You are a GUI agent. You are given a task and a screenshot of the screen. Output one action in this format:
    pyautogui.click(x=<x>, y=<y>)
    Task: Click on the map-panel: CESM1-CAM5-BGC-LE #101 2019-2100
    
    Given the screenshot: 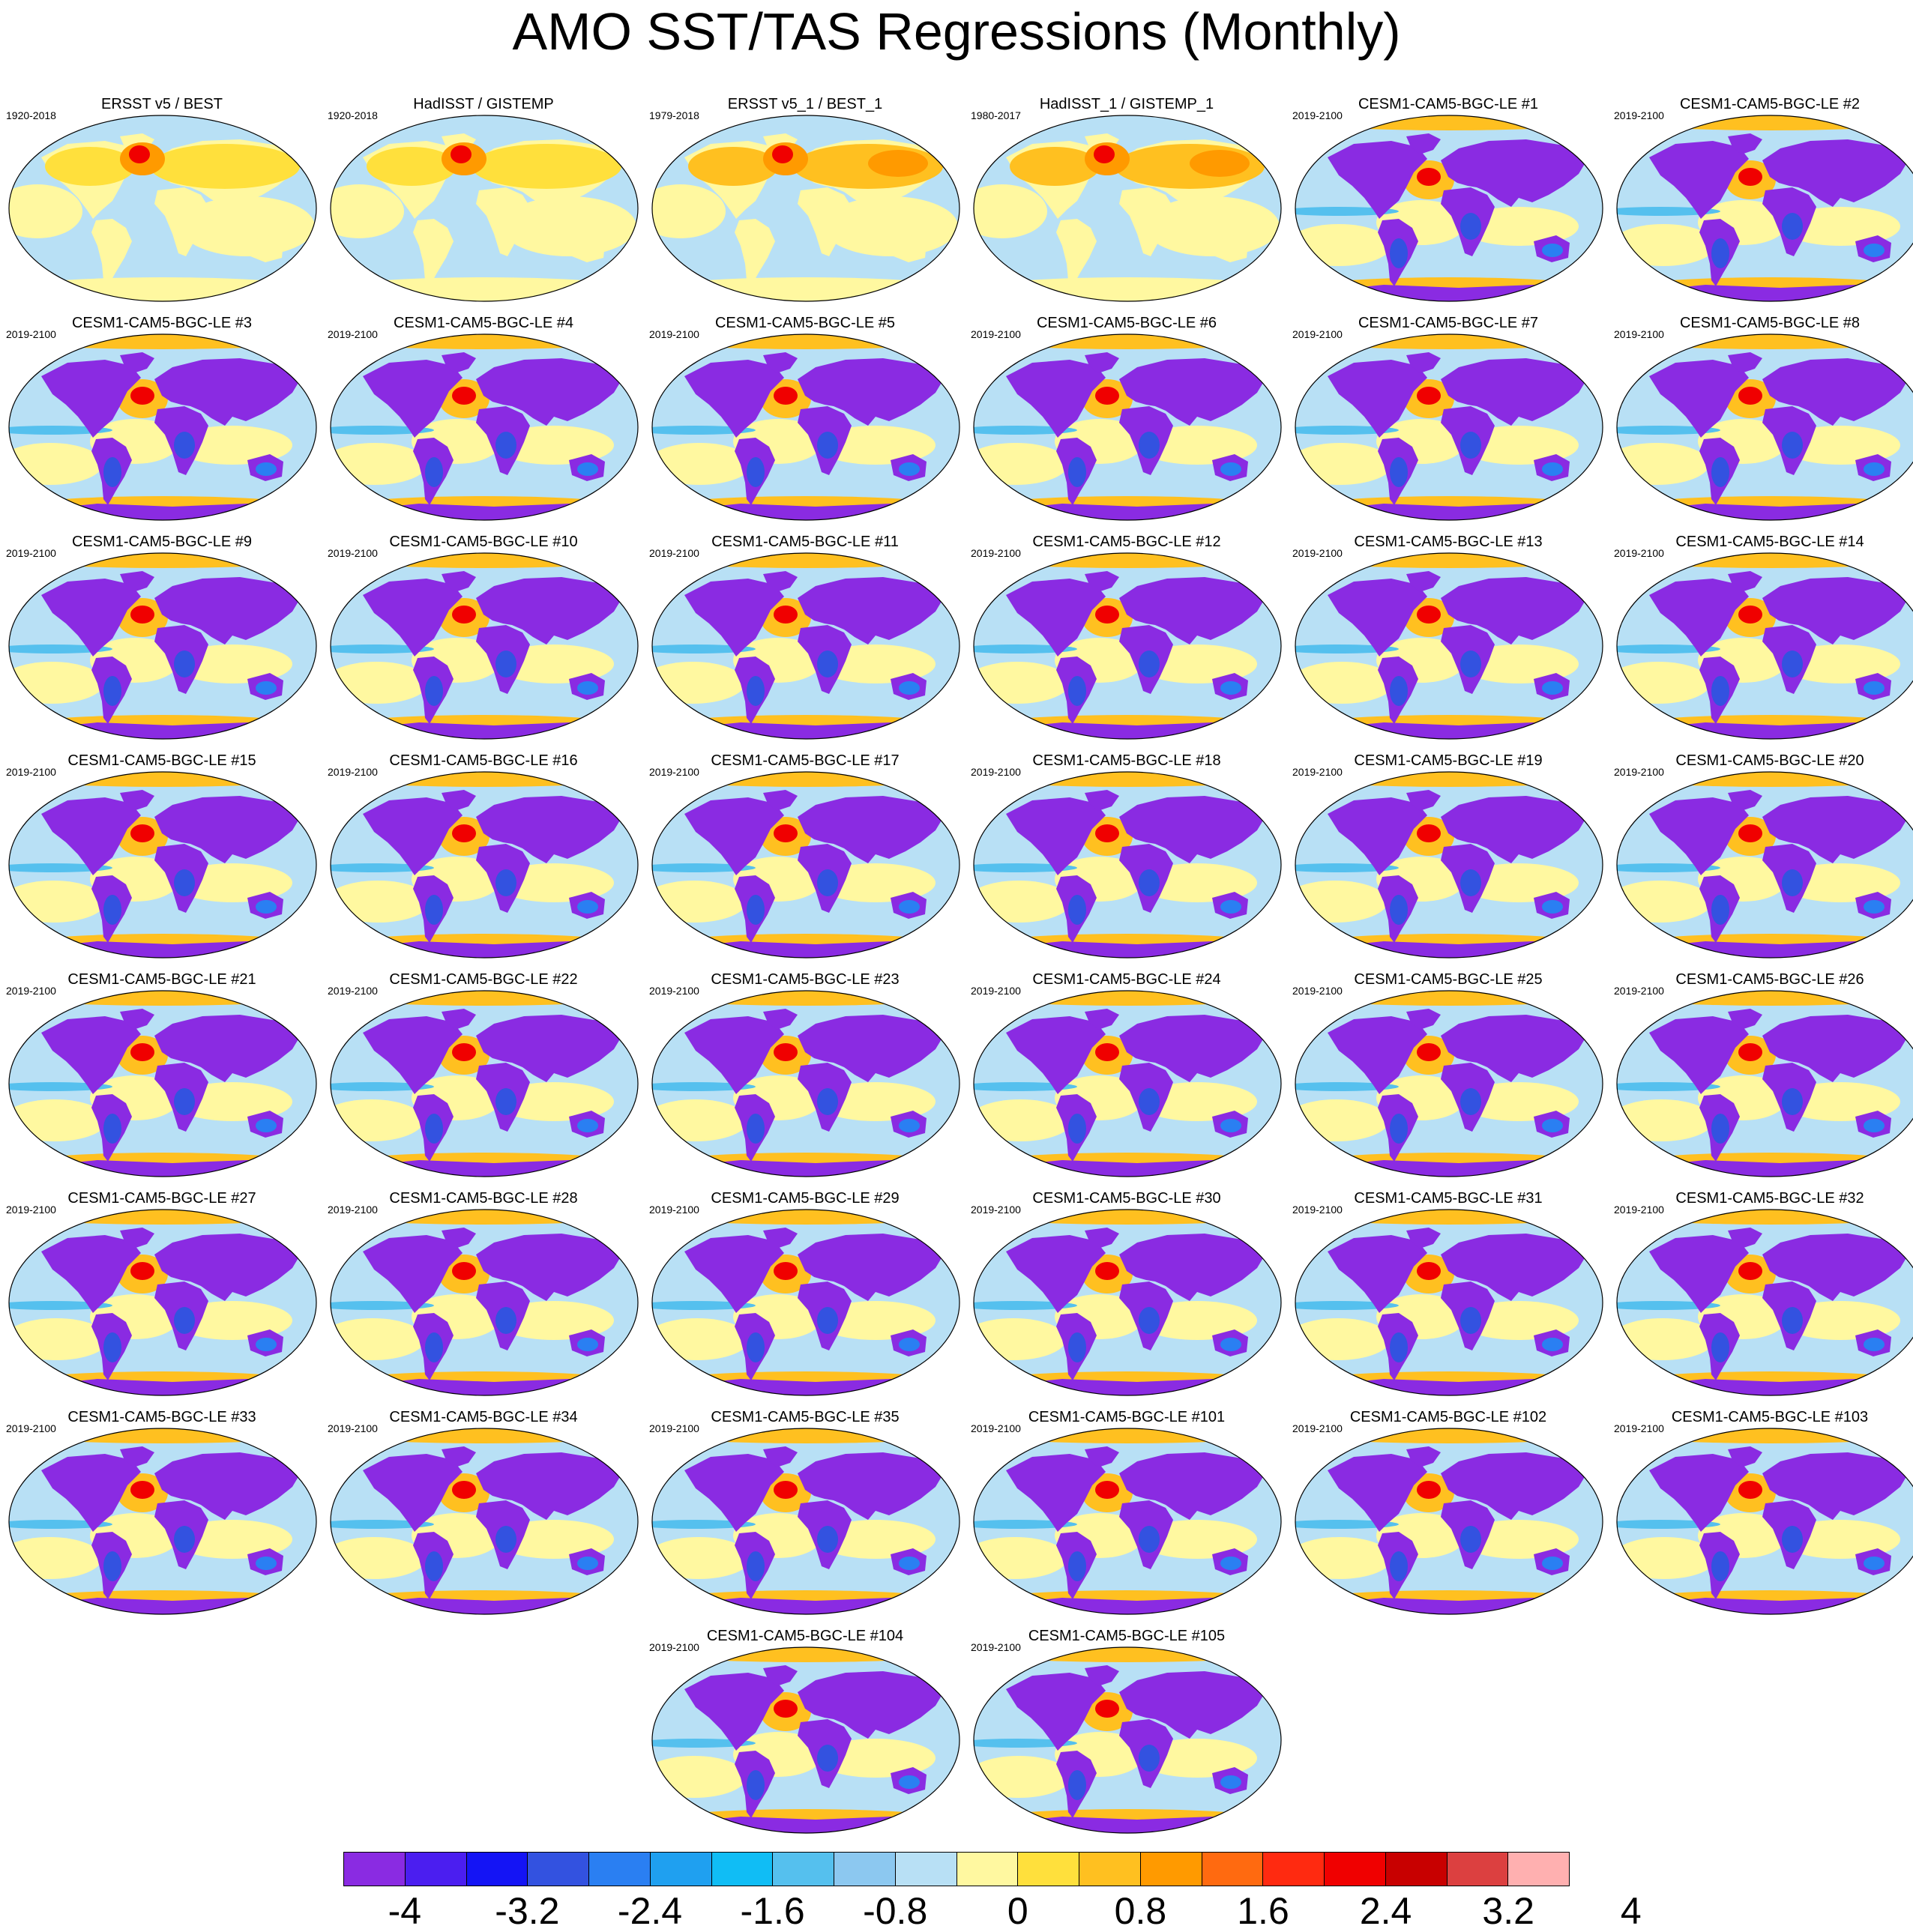 What is the action you would take?
    pyautogui.click(x=1127, y=1515)
    